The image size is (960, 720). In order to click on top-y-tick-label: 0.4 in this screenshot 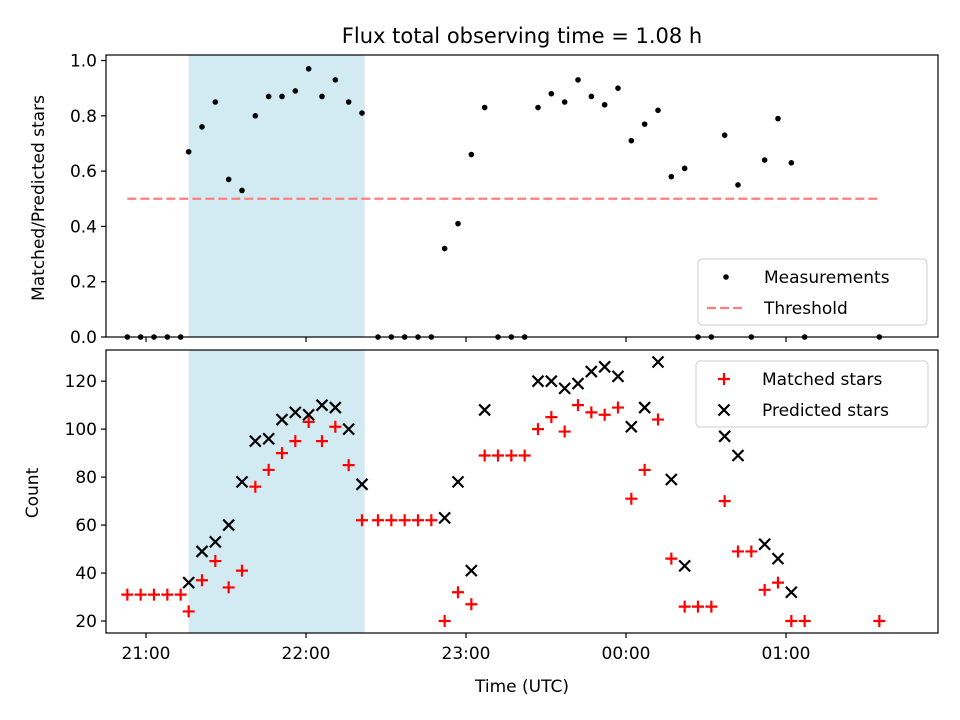, I will do `click(83, 227)`.